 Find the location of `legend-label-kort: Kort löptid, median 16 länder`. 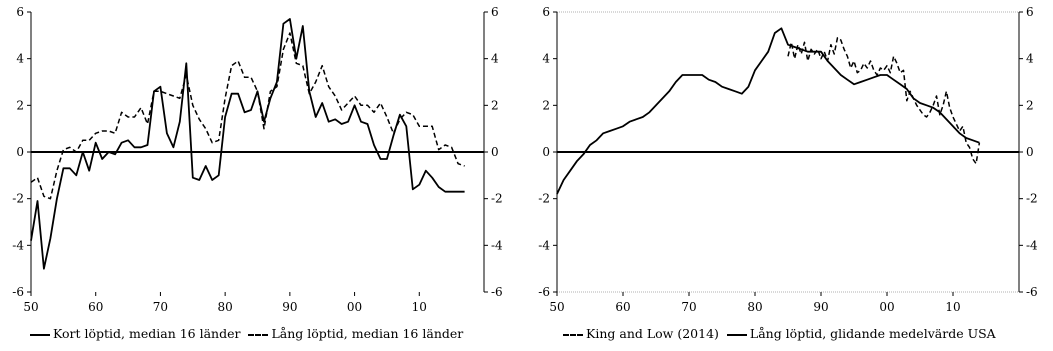

legend-label-kort: Kort löptid, median 16 länder is located at coordinates (147, 333).